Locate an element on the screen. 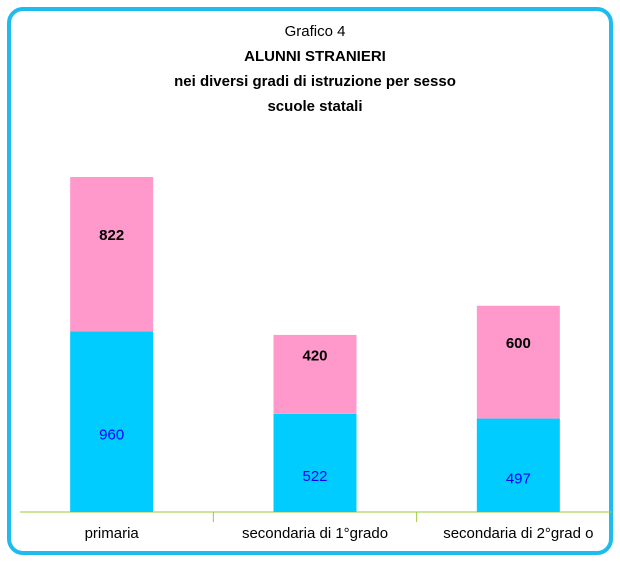 The height and width of the screenshot is (562, 620). chart-subtitle: scuole statali is located at coordinates (314, 106).